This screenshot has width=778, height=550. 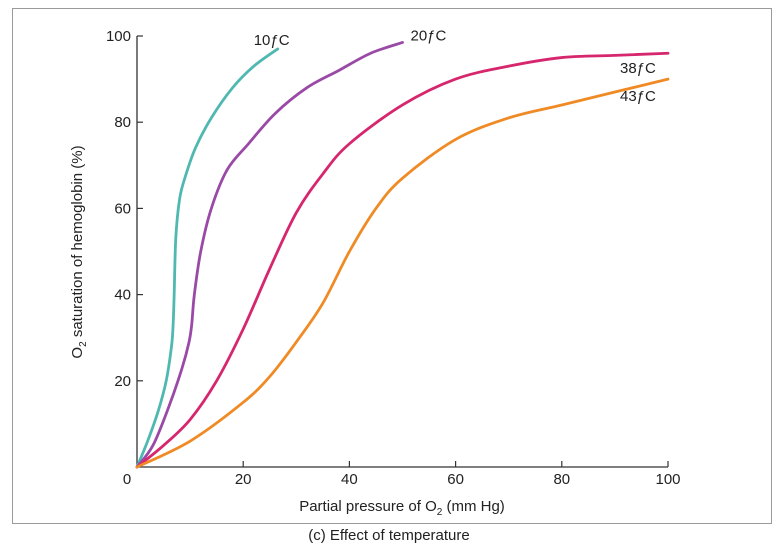 I want to click on figure-caption: (c) Effect of temperature, so click(x=389, y=535).